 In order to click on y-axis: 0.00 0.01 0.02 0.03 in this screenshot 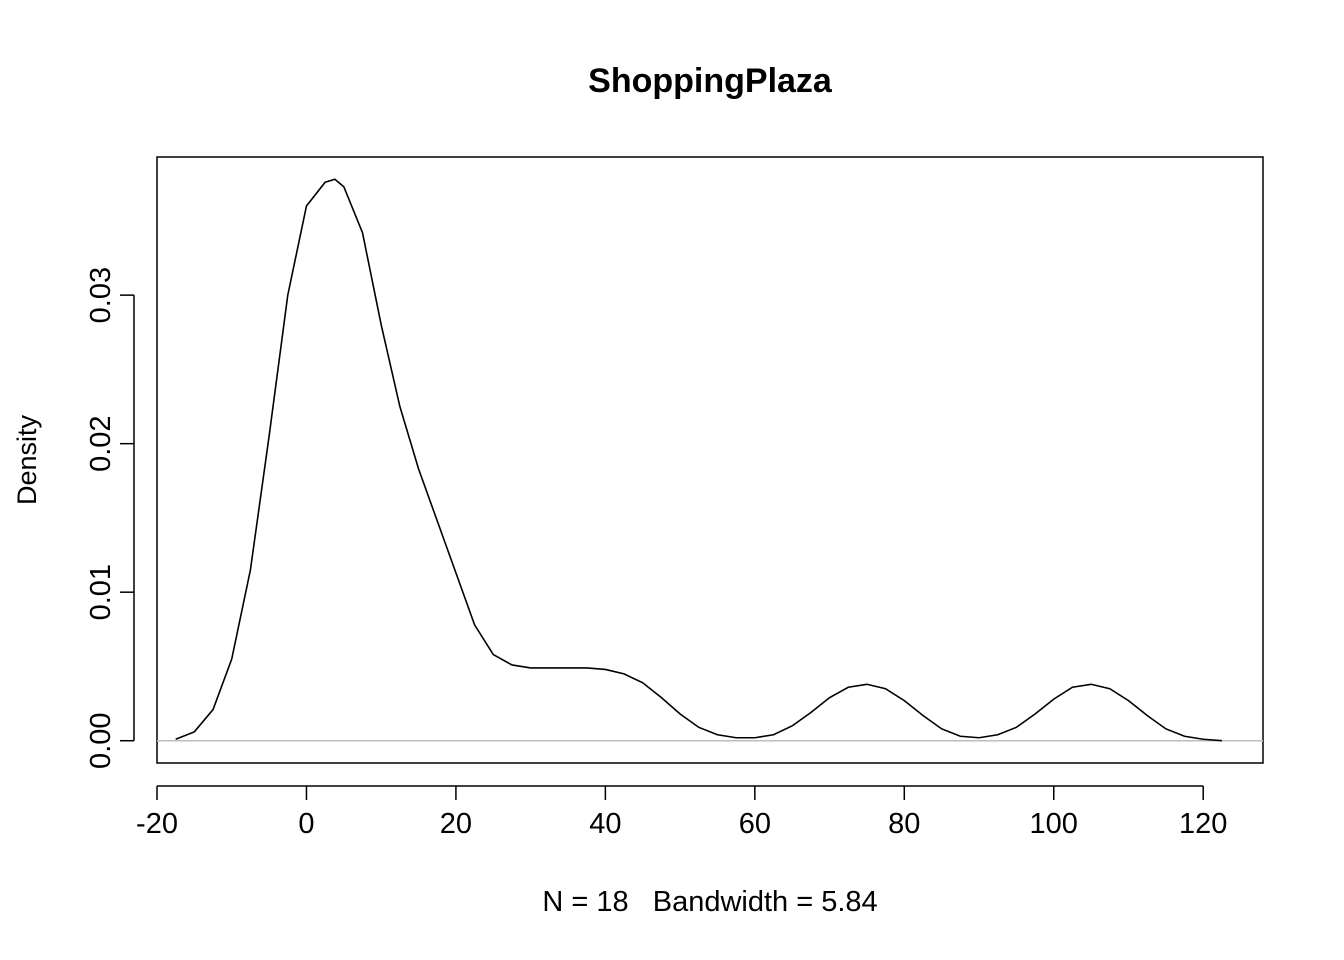, I will do `click(110, 518)`.